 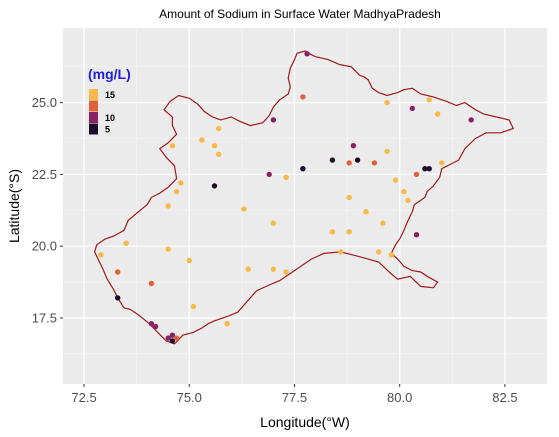 What do you see at coordinates (14, 206) in the screenshot?
I see `y-axis-title: Latitude(°S)` at bounding box center [14, 206].